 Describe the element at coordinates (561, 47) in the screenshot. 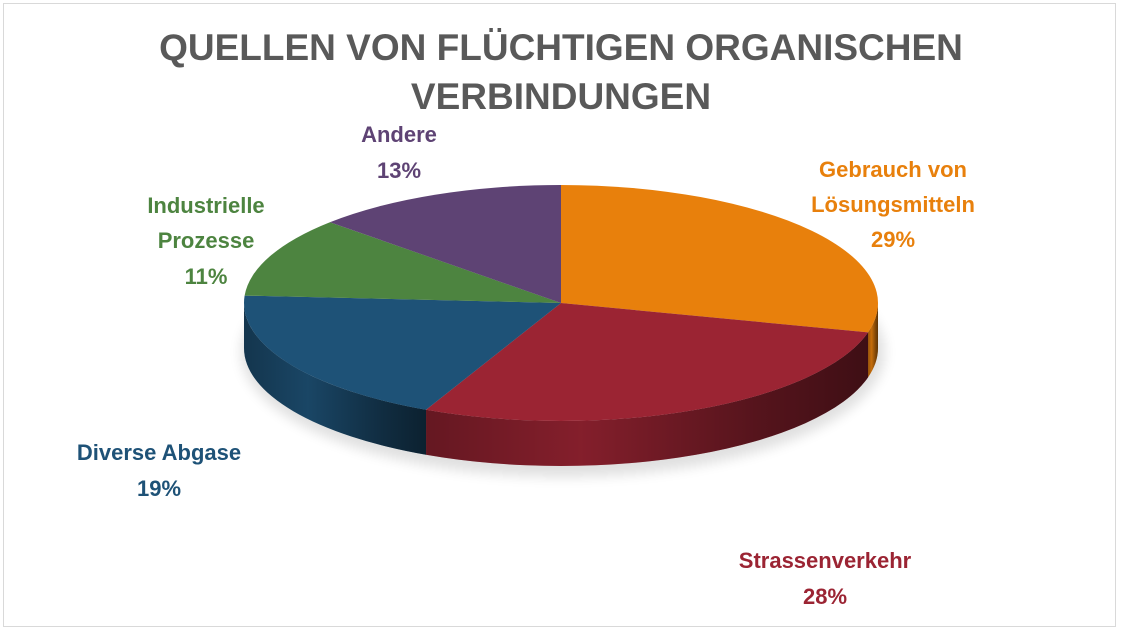

I see `chart-title-line-1: QUELLEN VON FLÜCHTIGEN ORGANISCHEN` at that location.